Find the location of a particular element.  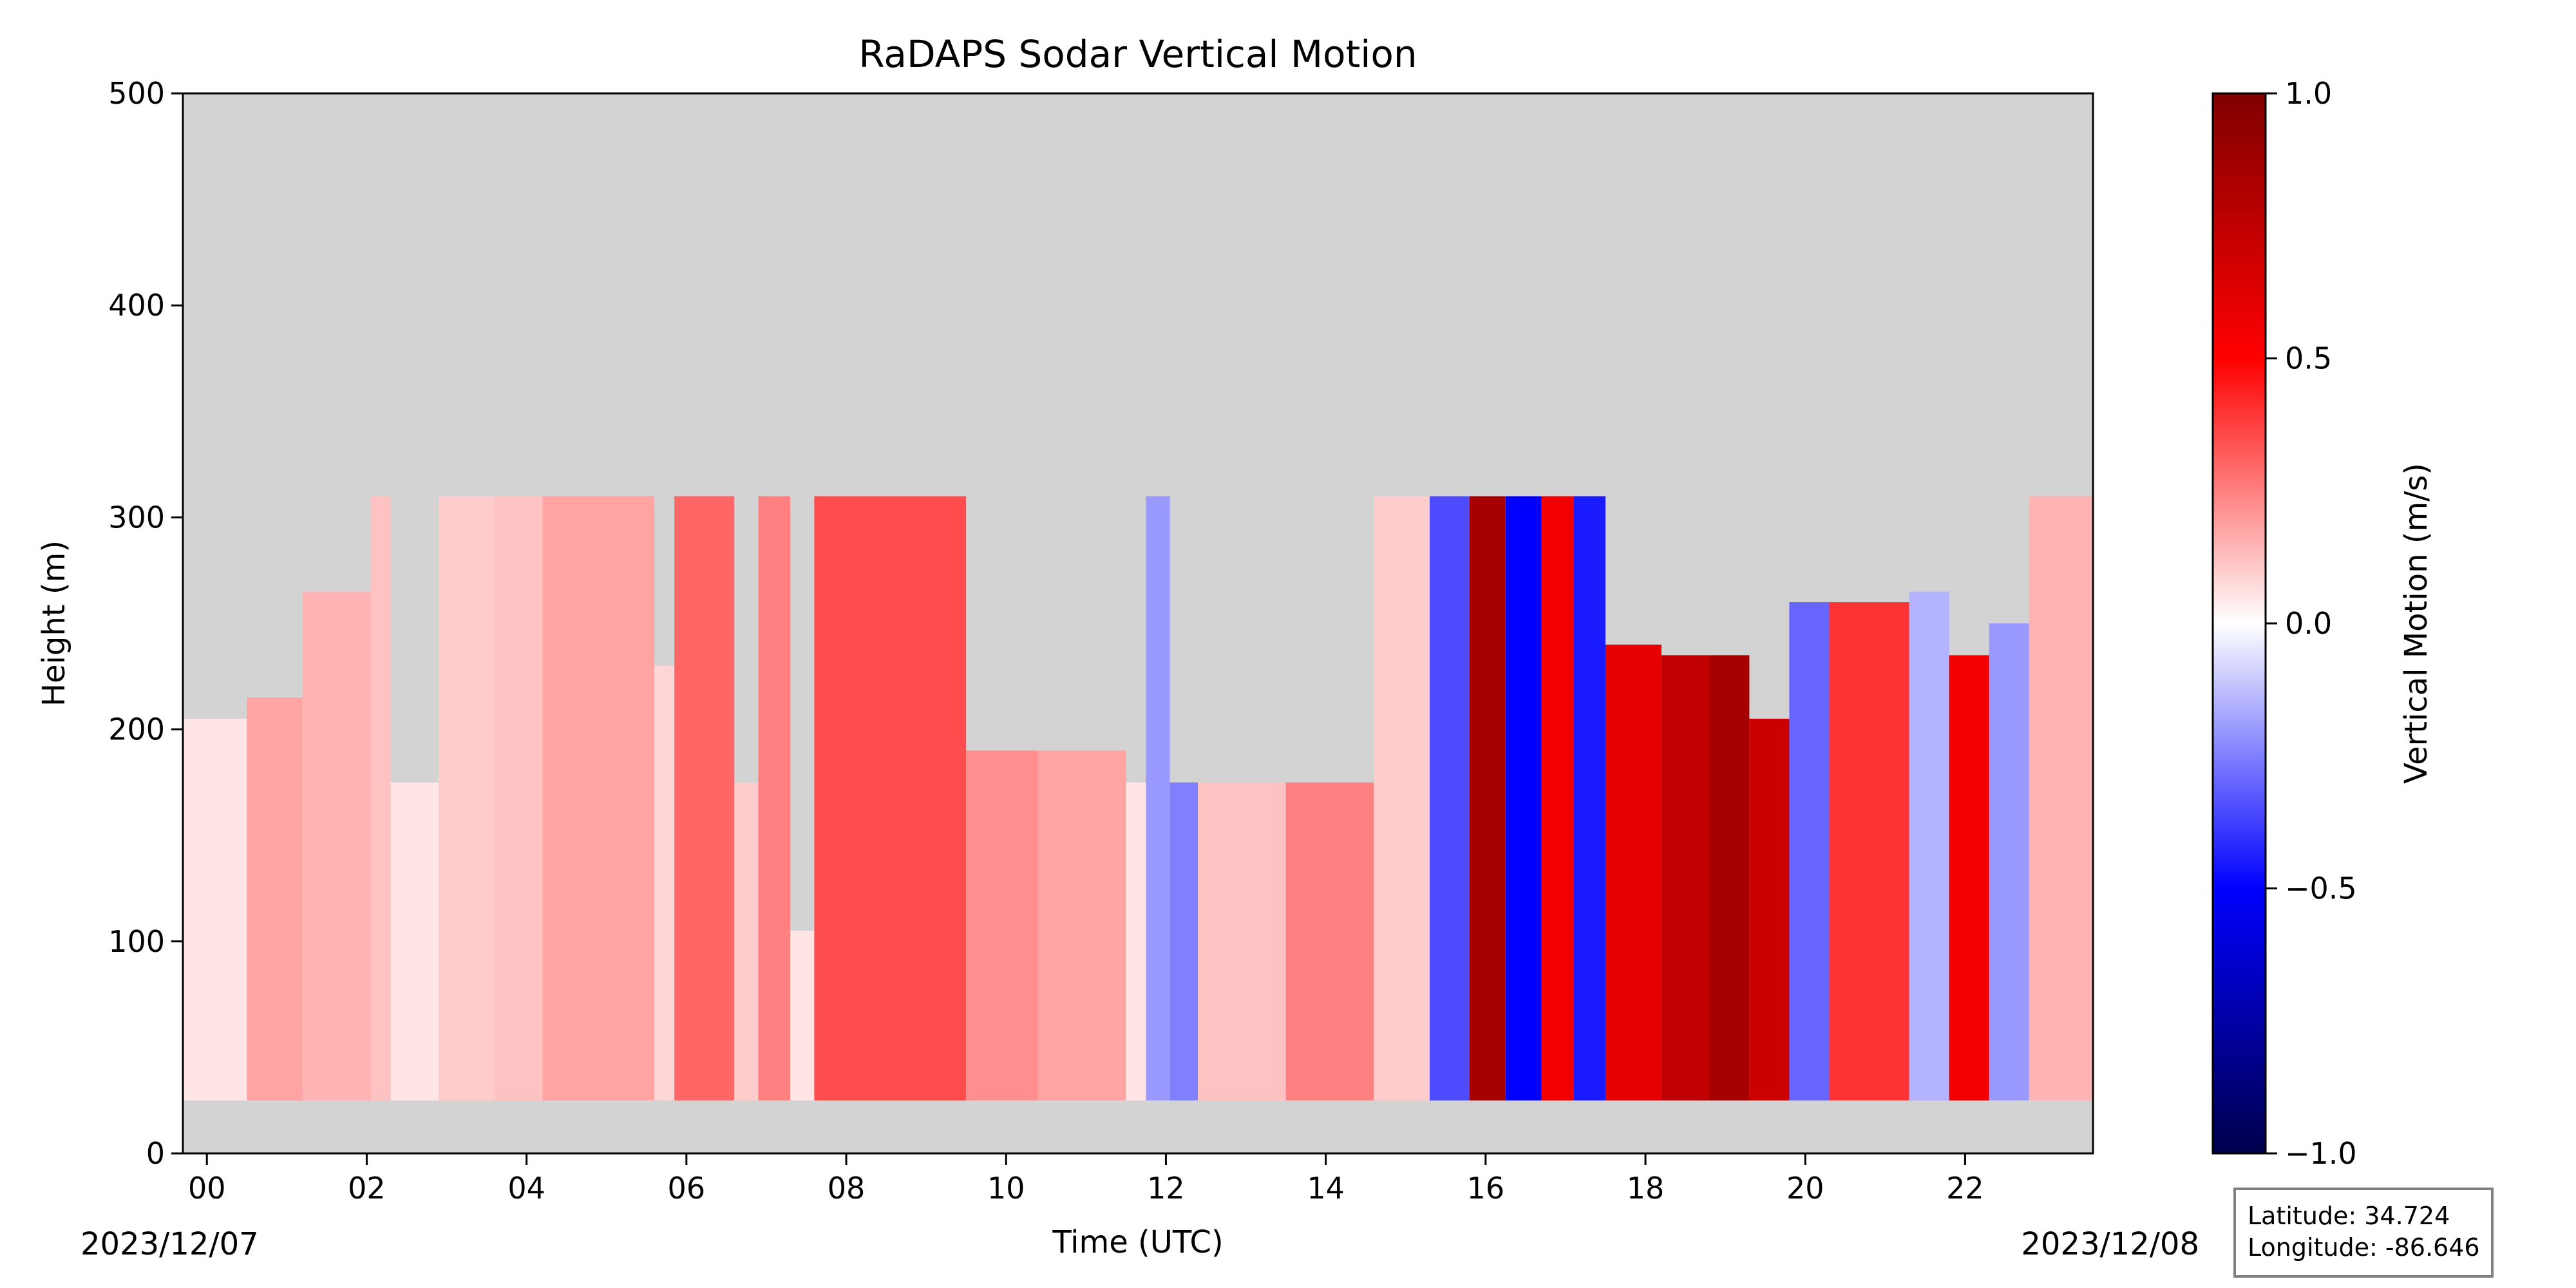

chart-title: RaDAPS Sodar Vertical Motion is located at coordinates (1137, 54).